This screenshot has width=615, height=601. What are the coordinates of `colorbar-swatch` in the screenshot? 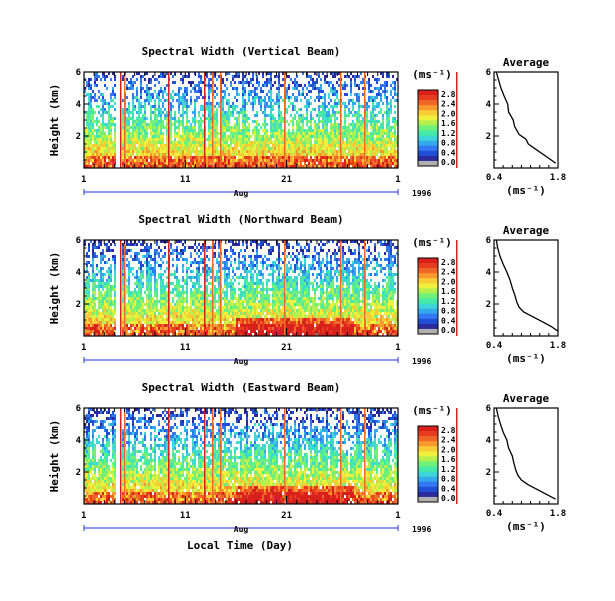 It's located at (428, 108).